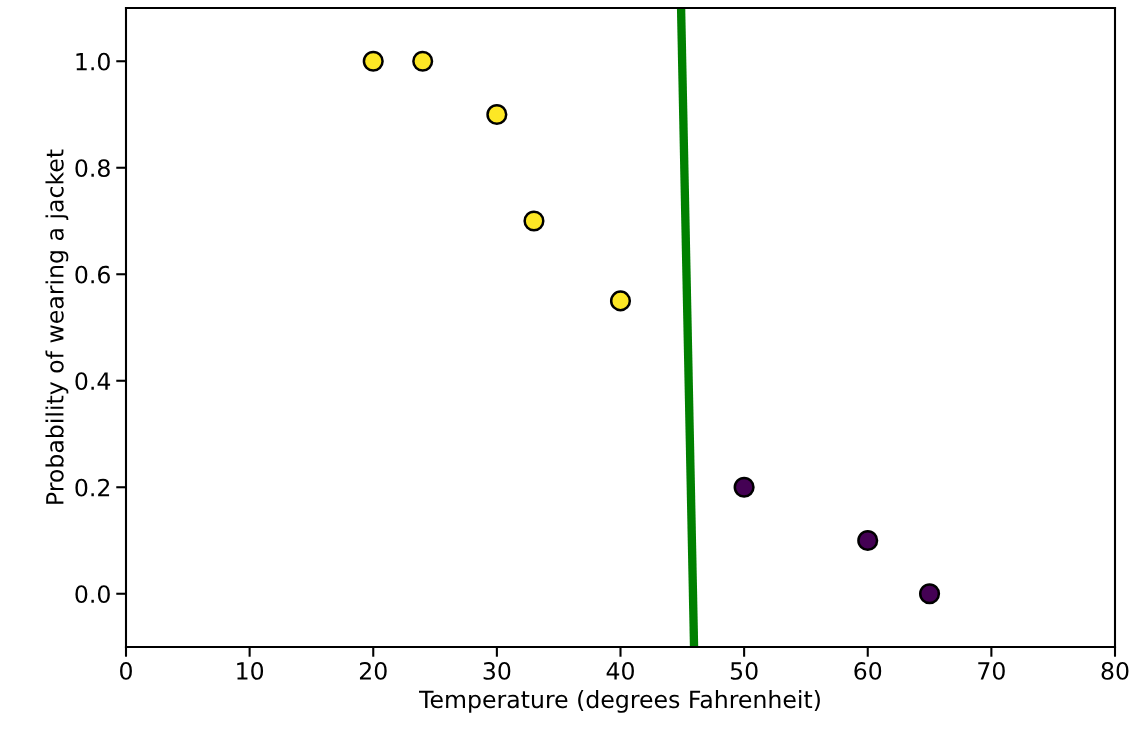  I want to click on x-tick-label: 80, so click(1115, 671).